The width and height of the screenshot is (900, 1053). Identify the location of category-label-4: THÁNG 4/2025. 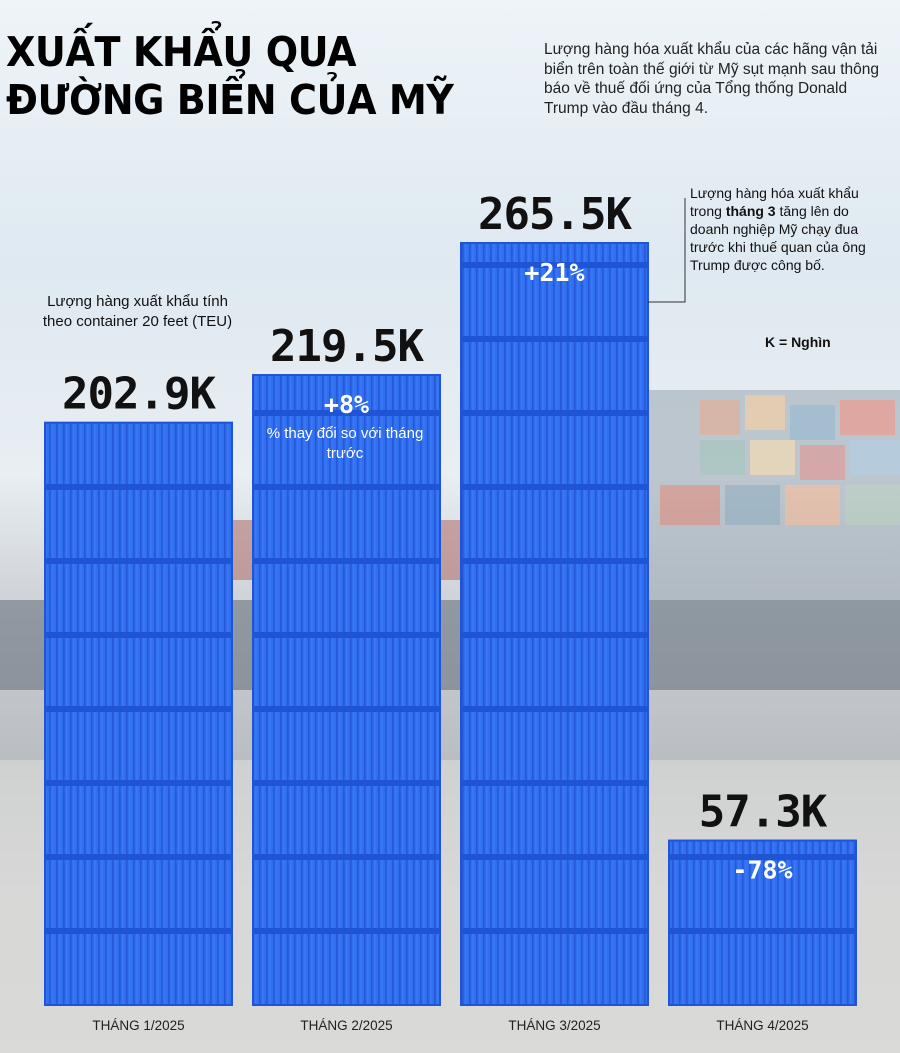
(762, 1025).